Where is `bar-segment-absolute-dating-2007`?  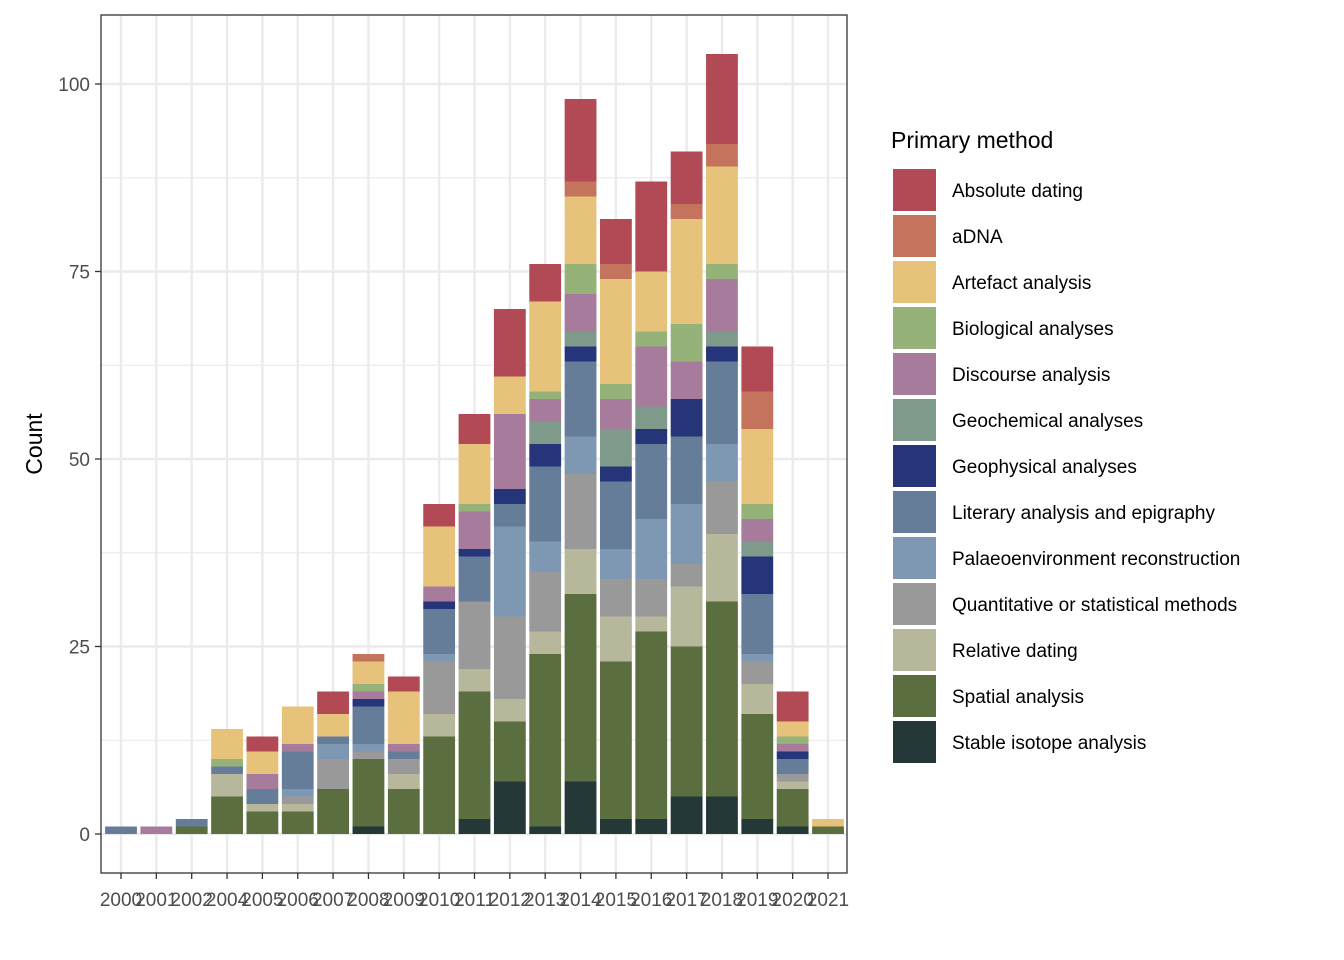
bar-segment-absolute-dating-2007 is located at coordinates (333, 702).